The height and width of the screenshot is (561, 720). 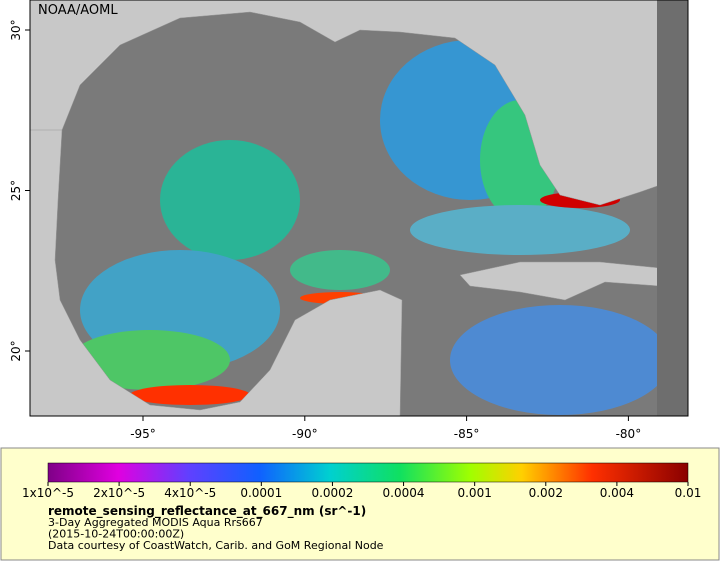 What do you see at coordinates (467, 434) in the screenshot?
I see `lon-tick-label: -85°` at bounding box center [467, 434].